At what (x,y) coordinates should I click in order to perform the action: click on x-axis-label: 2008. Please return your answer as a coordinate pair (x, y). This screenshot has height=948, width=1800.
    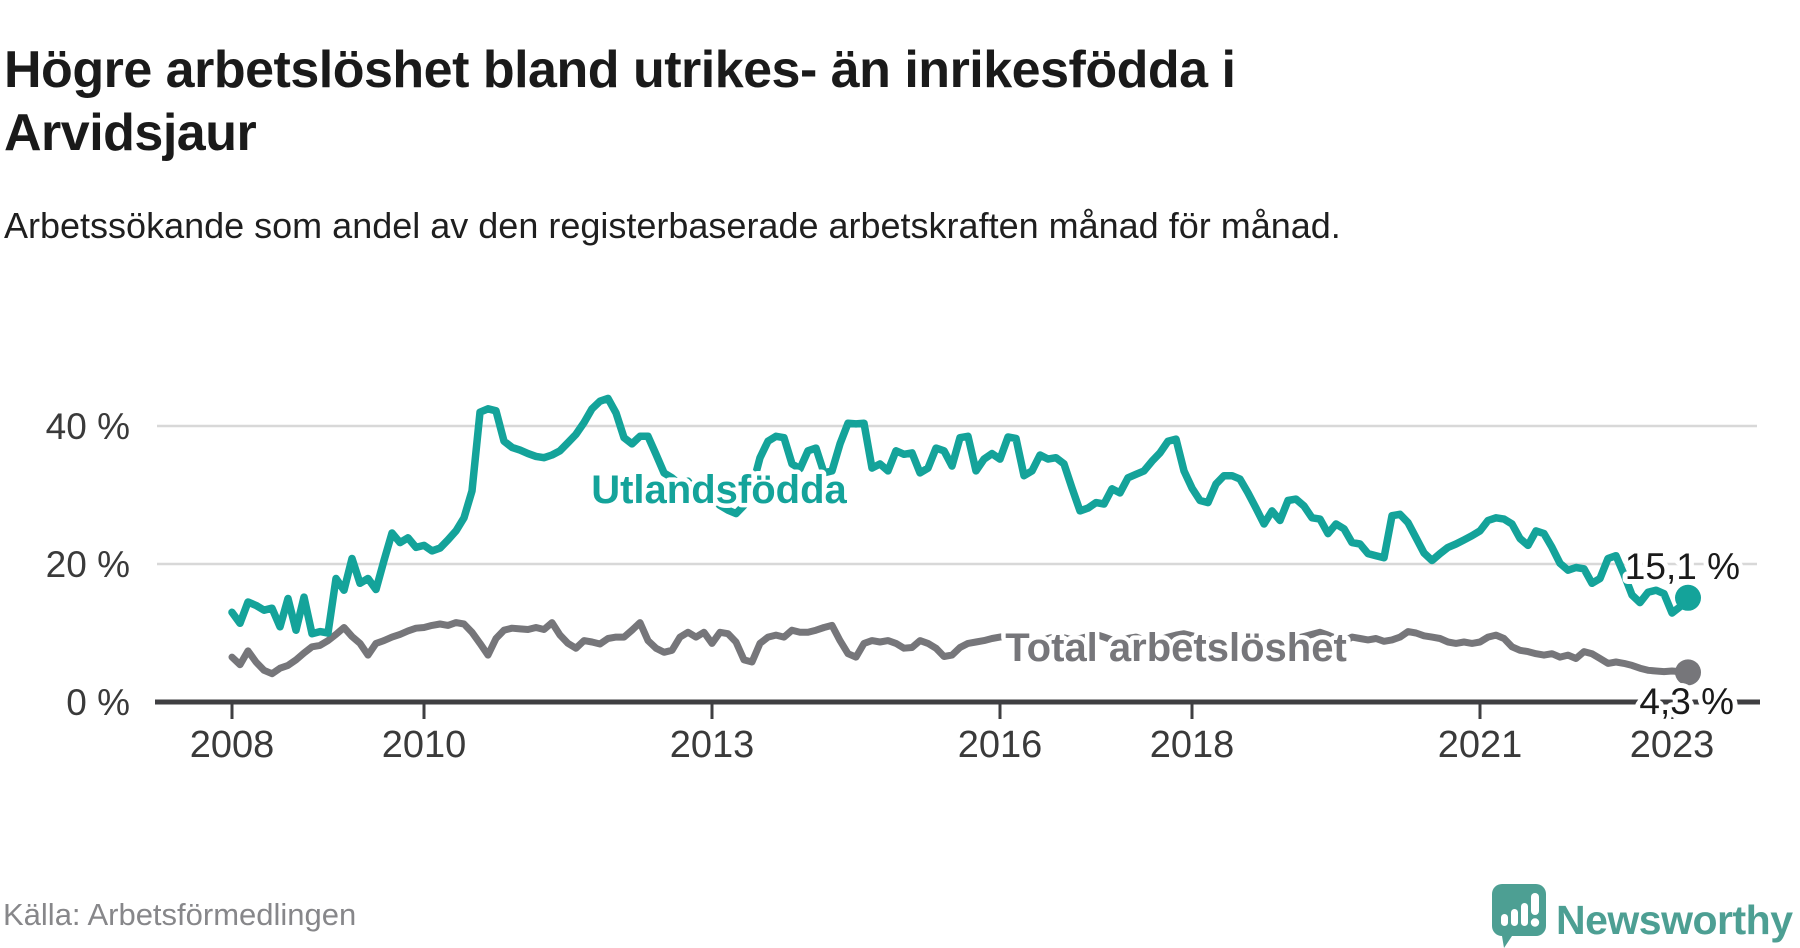
    Looking at the image, I should click on (232, 745).